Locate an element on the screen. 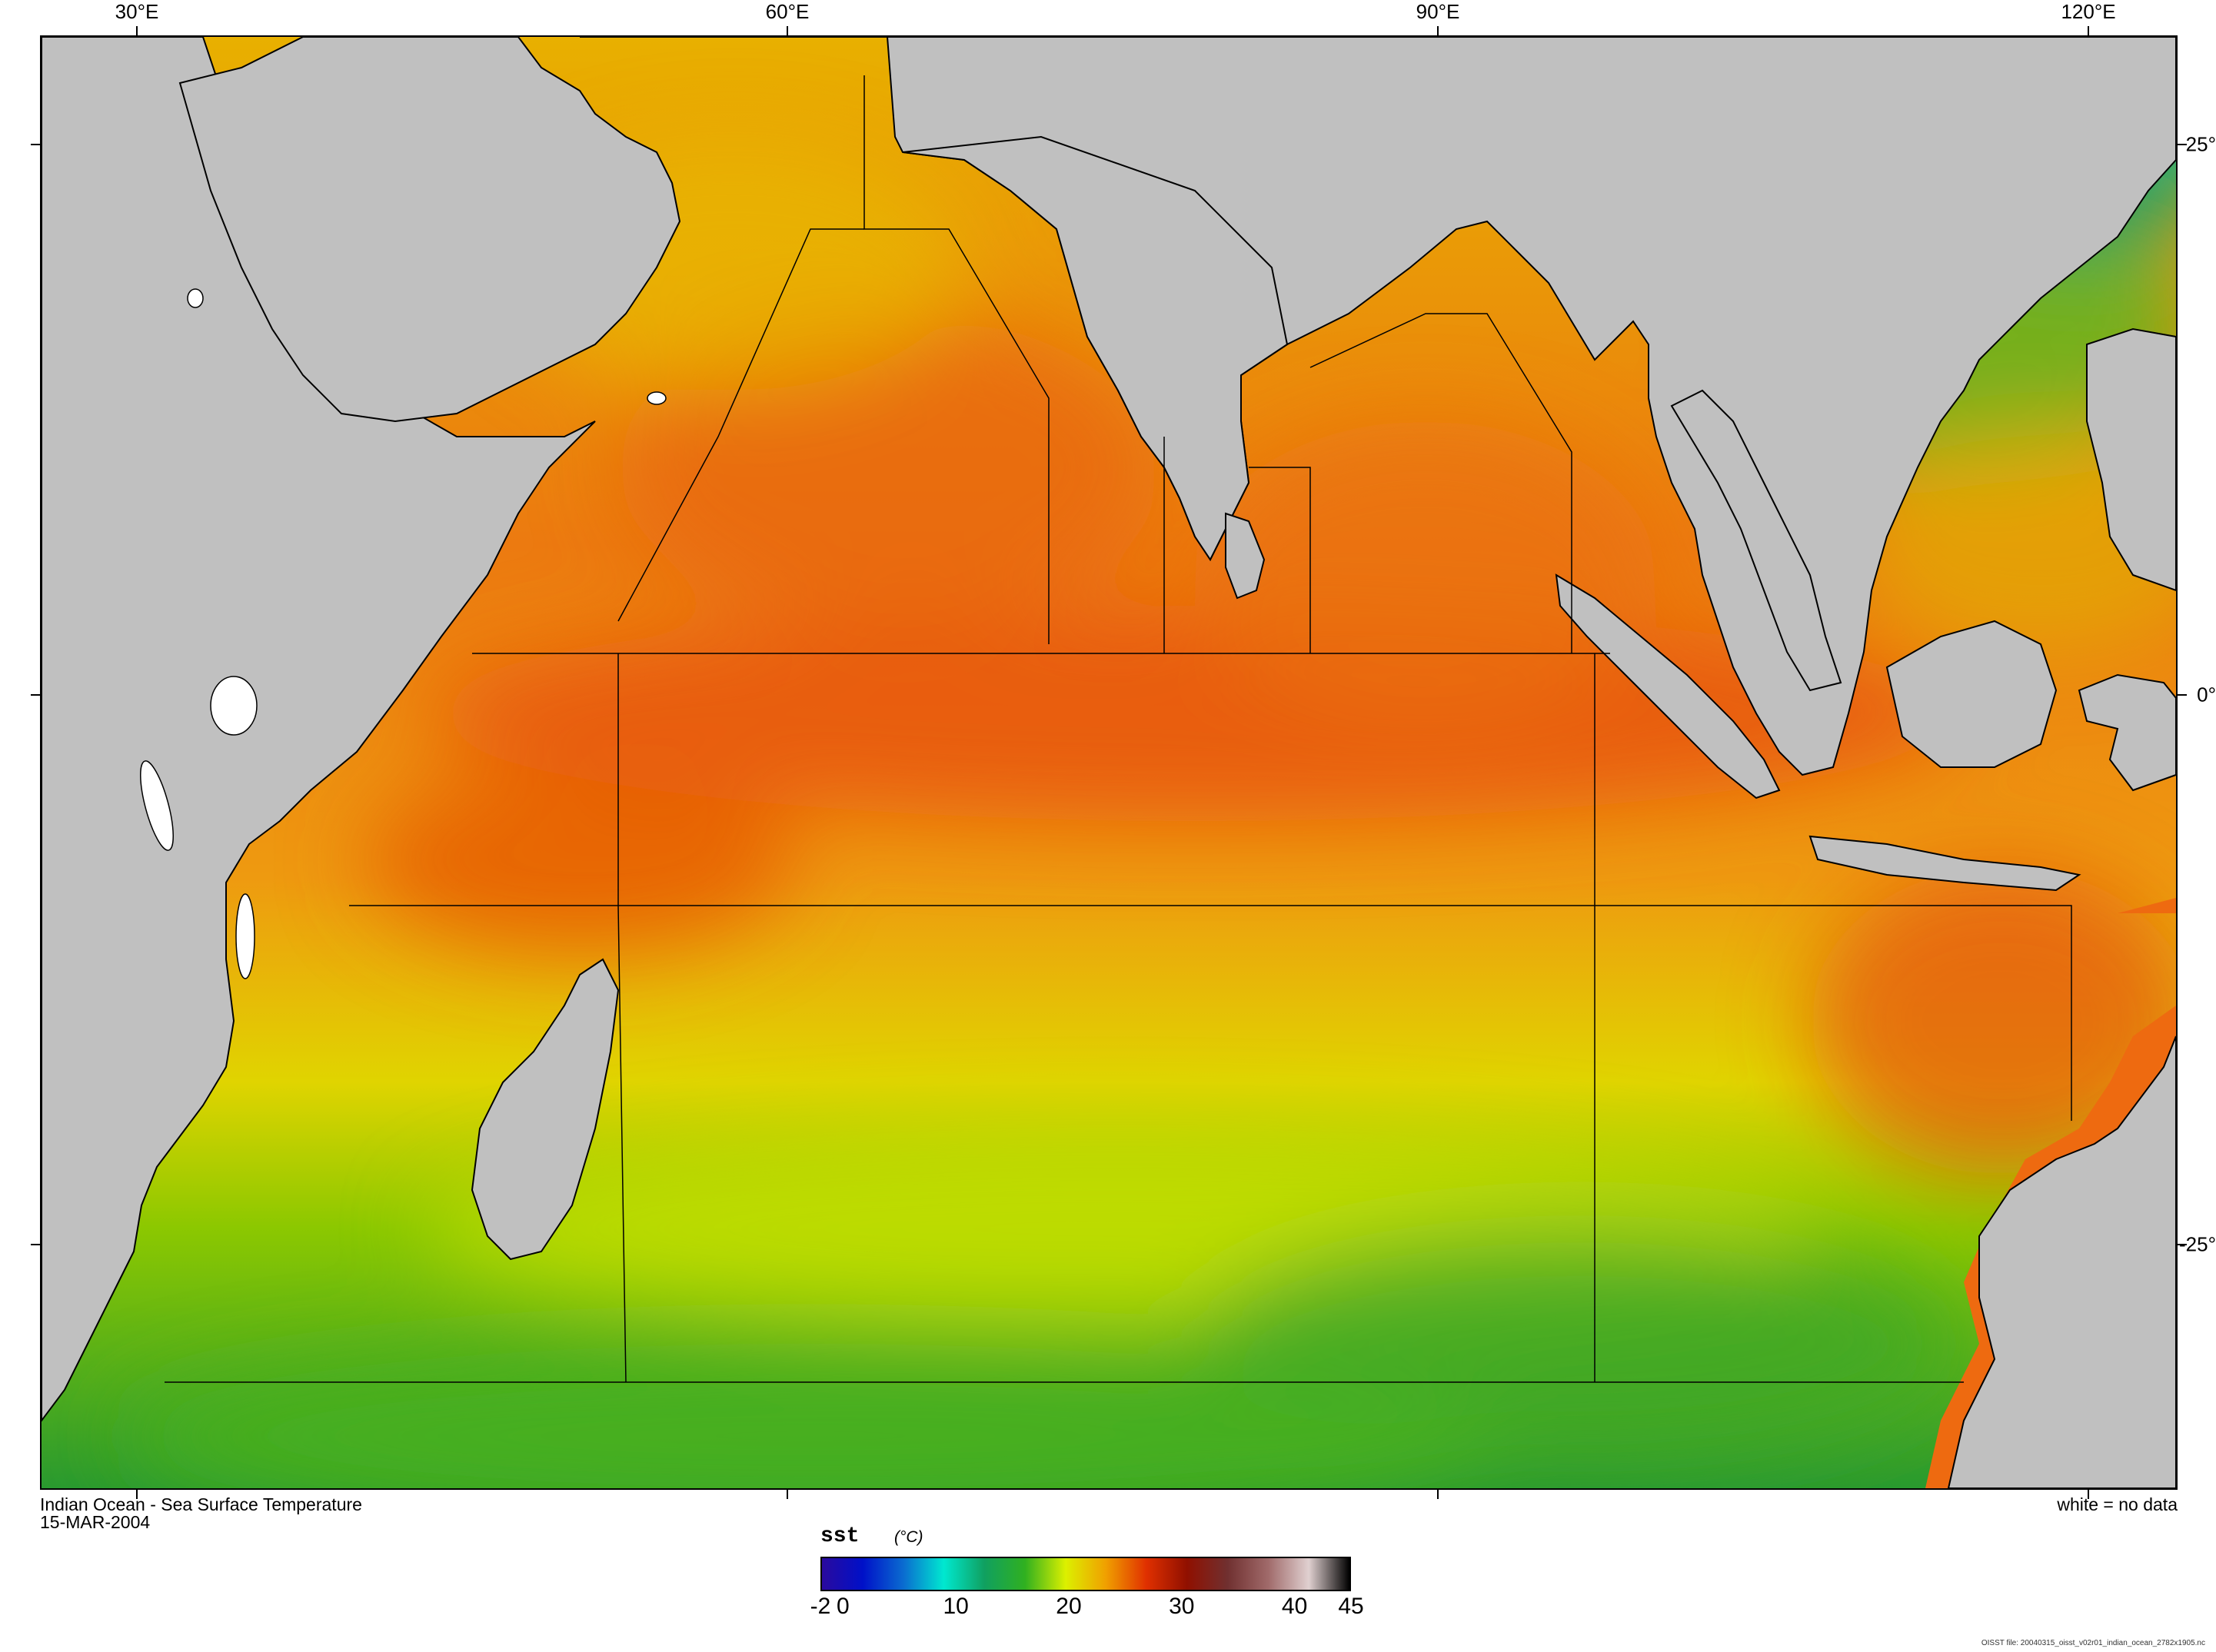 The width and height of the screenshot is (2216, 1652). colorbar-tick-label: 20 is located at coordinates (1069, 1607).